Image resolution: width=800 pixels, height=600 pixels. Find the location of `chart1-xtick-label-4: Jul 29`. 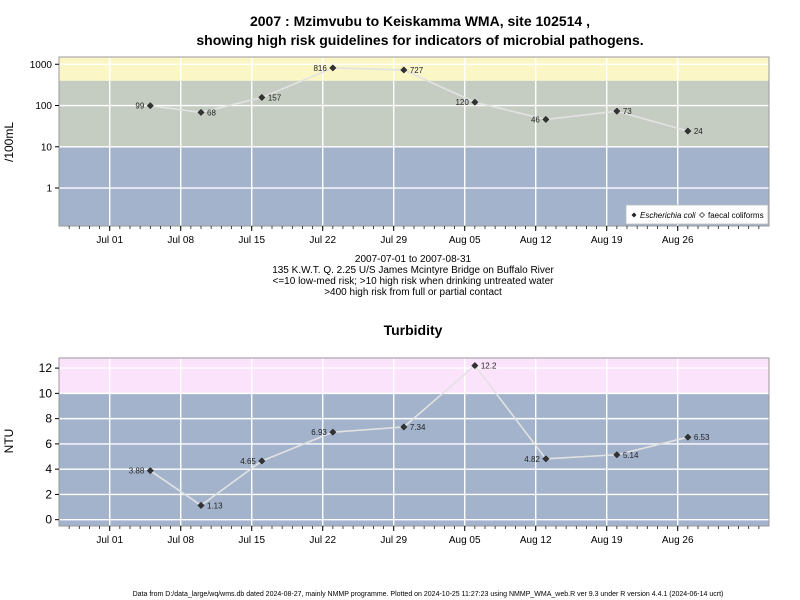

chart1-xtick-label-4: Jul 29 is located at coordinates (393, 240).